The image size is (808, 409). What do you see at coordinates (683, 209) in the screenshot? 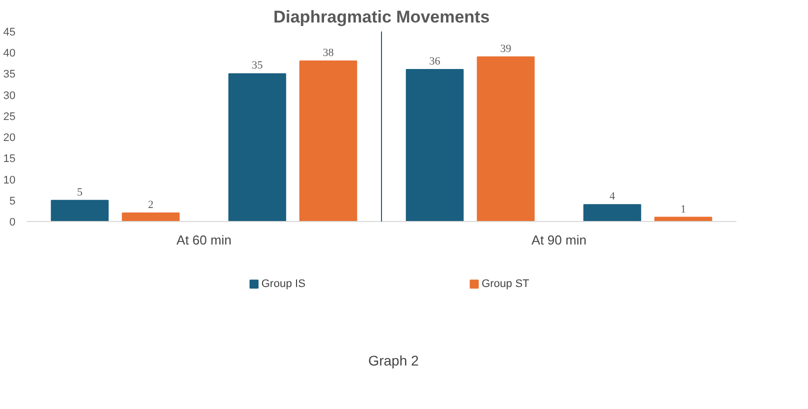
I see `data-label: 1` at bounding box center [683, 209].